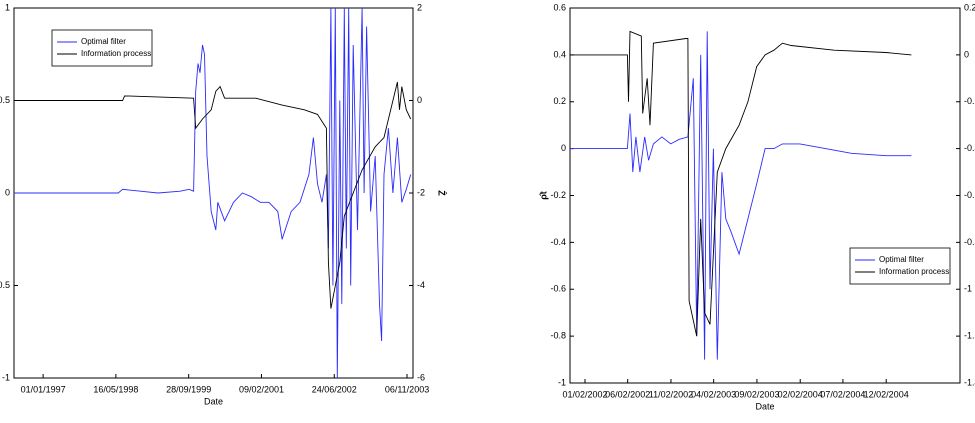 The image size is (975, 423). I want to click on y2-axis-label: Ẑ, so click(442, 193).